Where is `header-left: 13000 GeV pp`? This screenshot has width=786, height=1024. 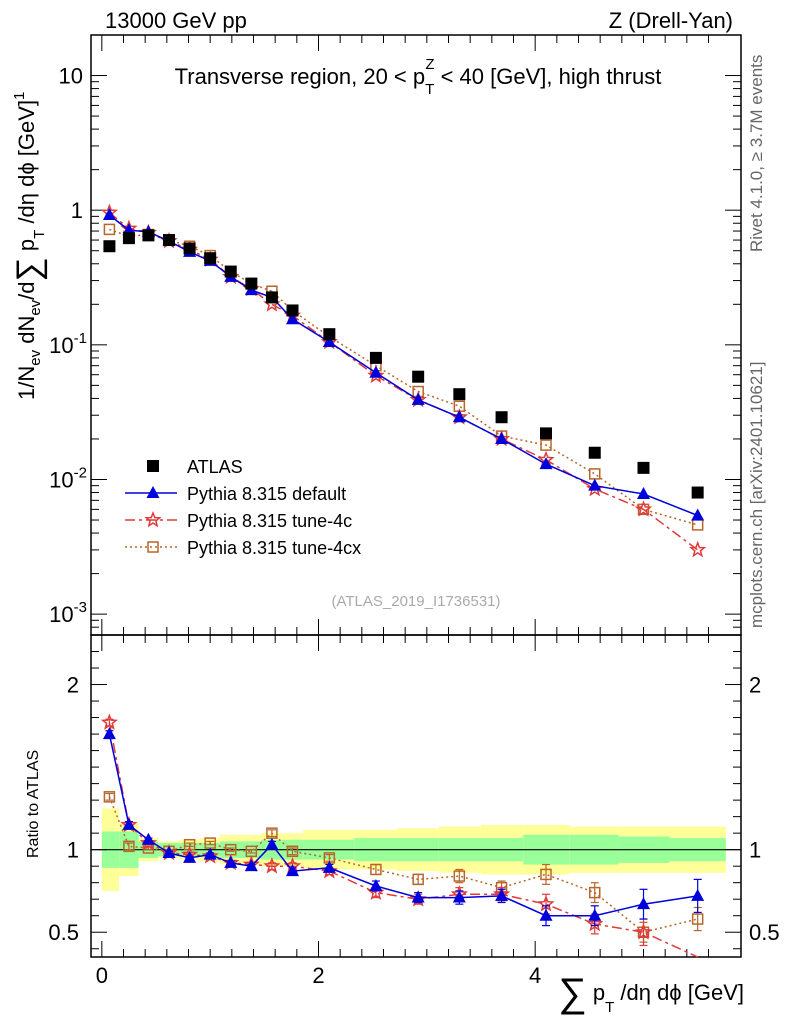 header-left: 13000 GeV pp is located at coordinates (176, 20).